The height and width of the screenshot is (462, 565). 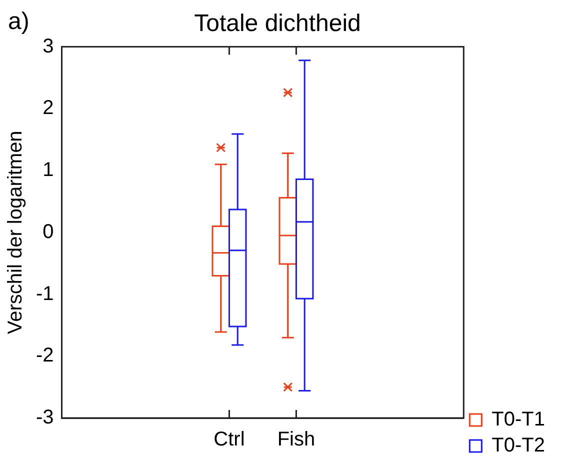 What do you see at coordinates (19, 22) in the screenshot?
I see `text: a)` at bounding box center [19, 22].